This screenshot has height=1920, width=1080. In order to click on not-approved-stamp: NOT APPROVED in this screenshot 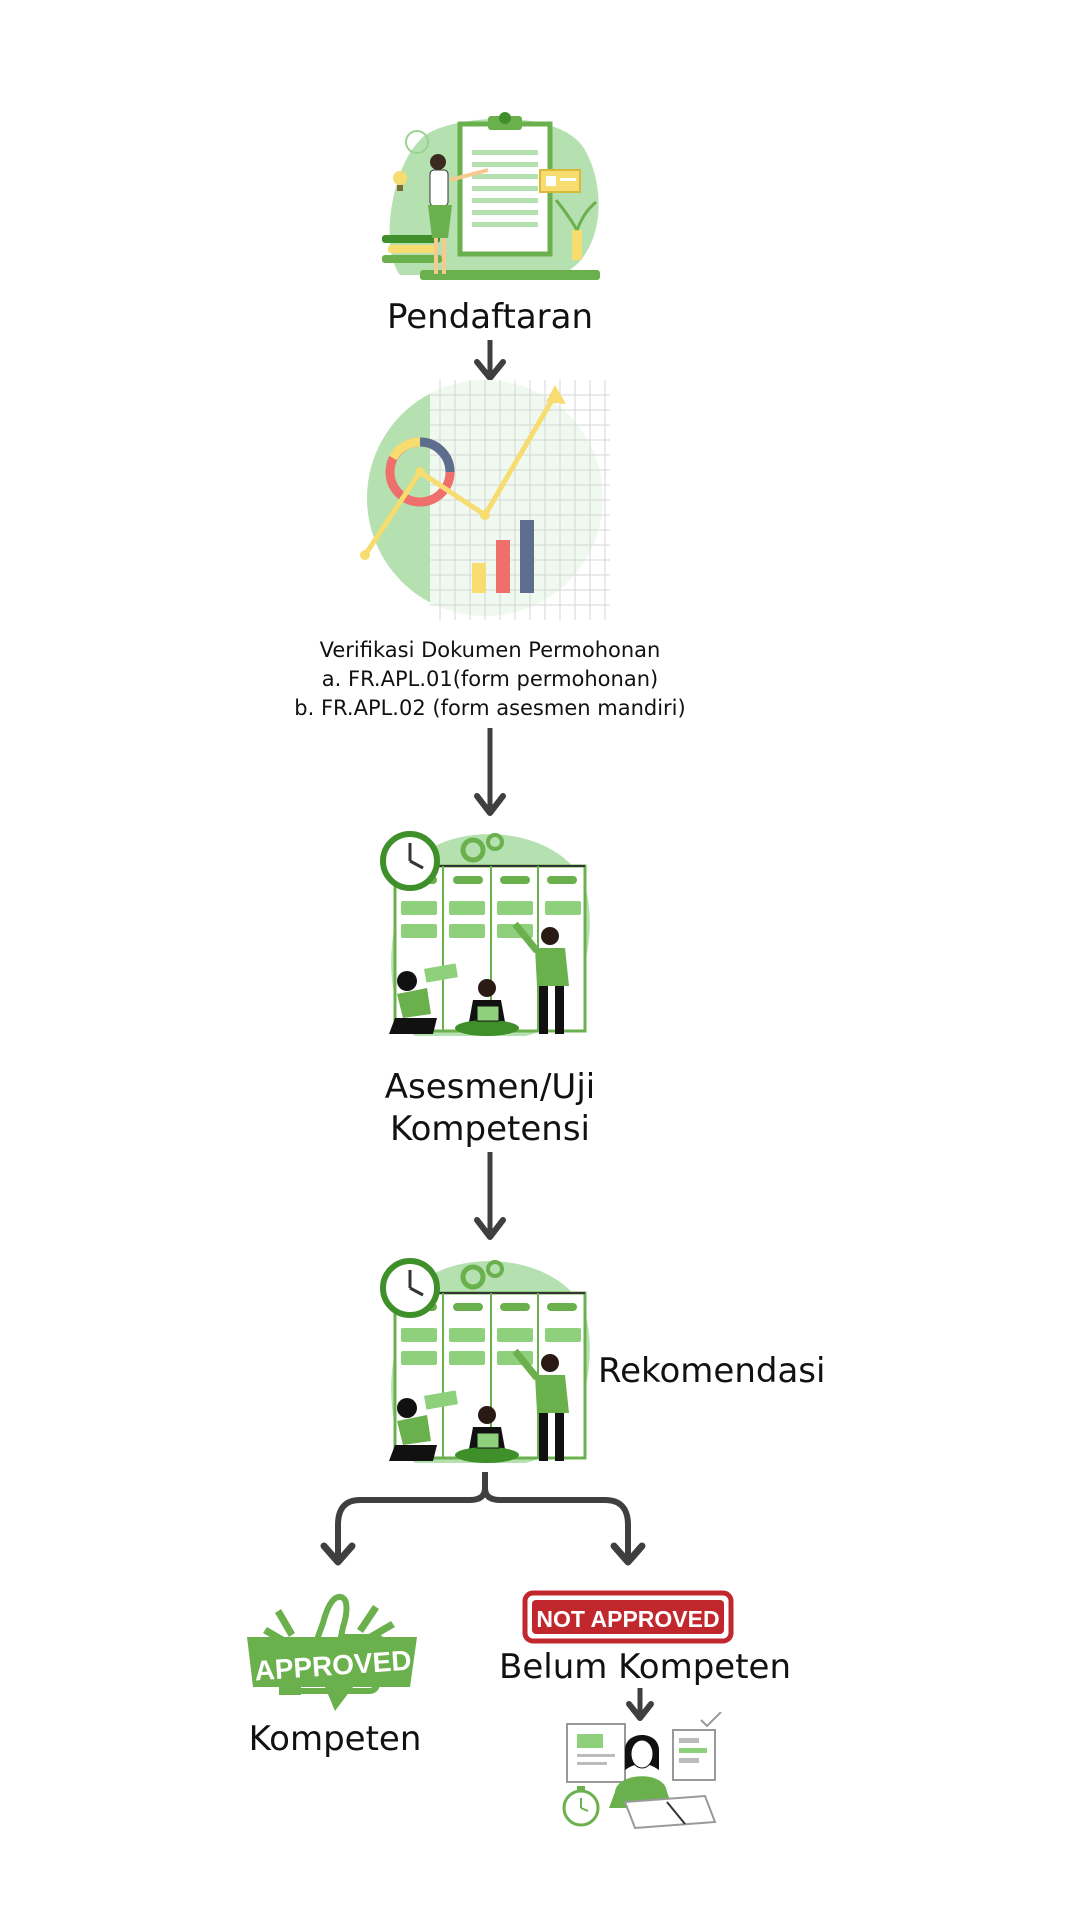, I will do `click(628, 1617)`.